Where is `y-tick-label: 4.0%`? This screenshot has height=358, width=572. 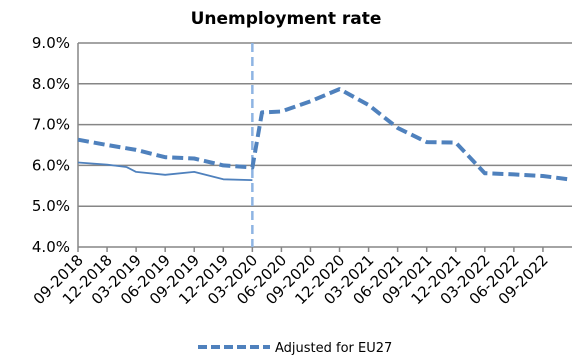 y-tick-label: 4.0% is located at coordinates (51, 247).